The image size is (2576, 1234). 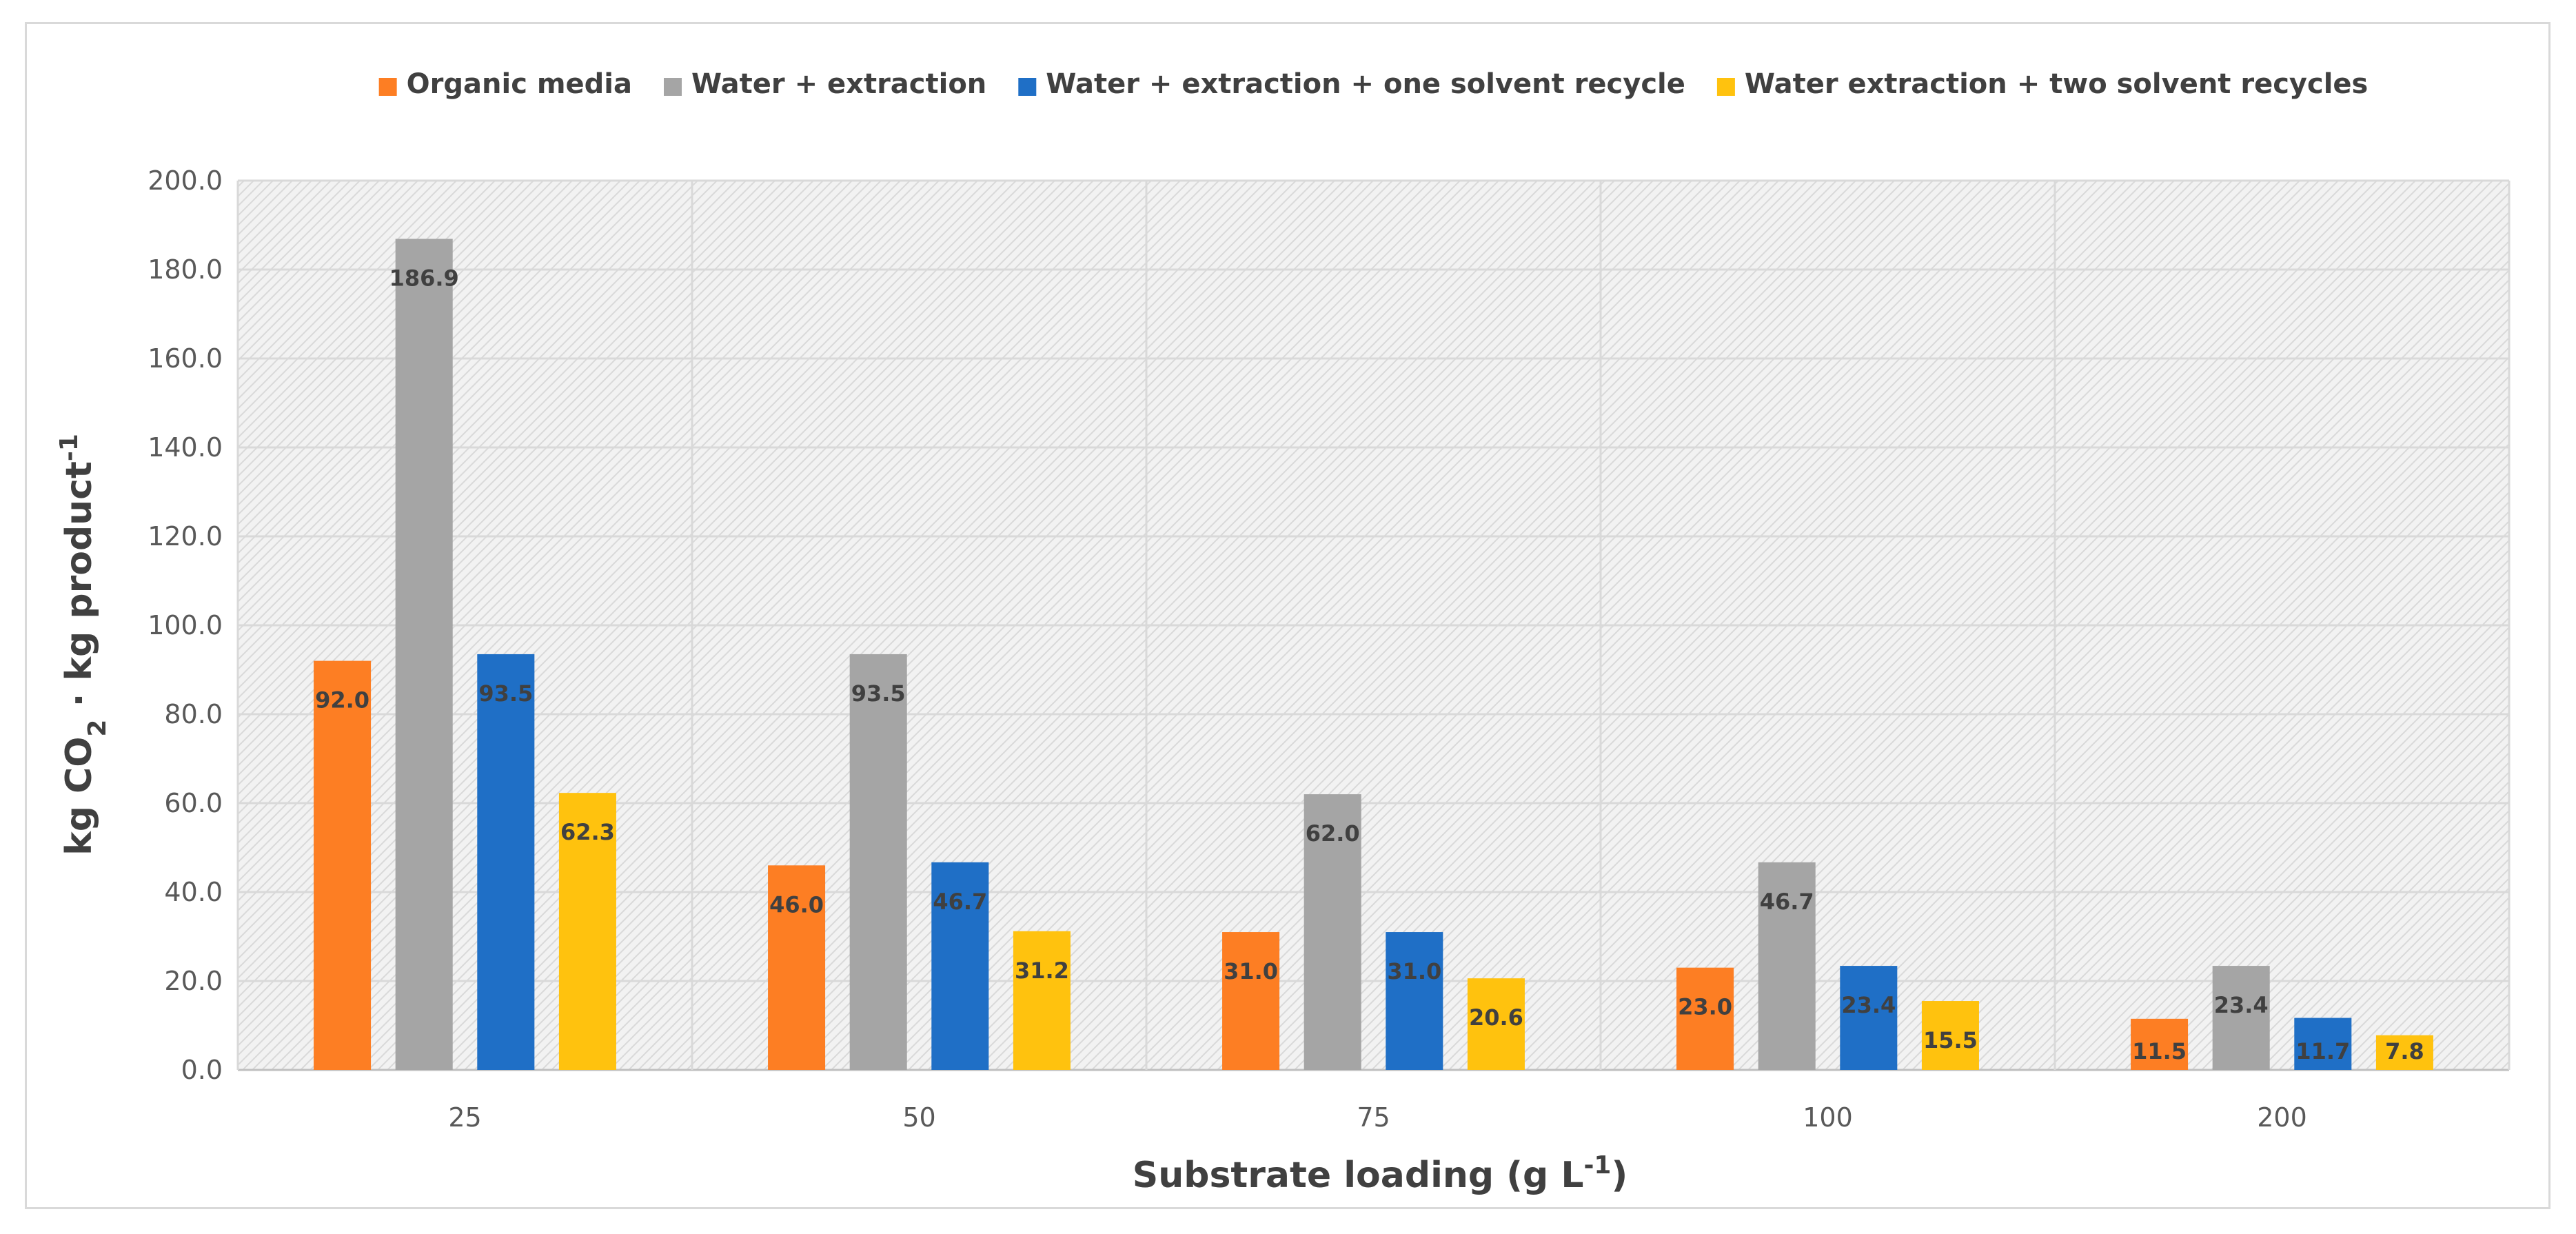 What do you see at coordinates (796, 904) in the screenshot?
I see `data-label: 46.0` at bounding box center [796, 904].